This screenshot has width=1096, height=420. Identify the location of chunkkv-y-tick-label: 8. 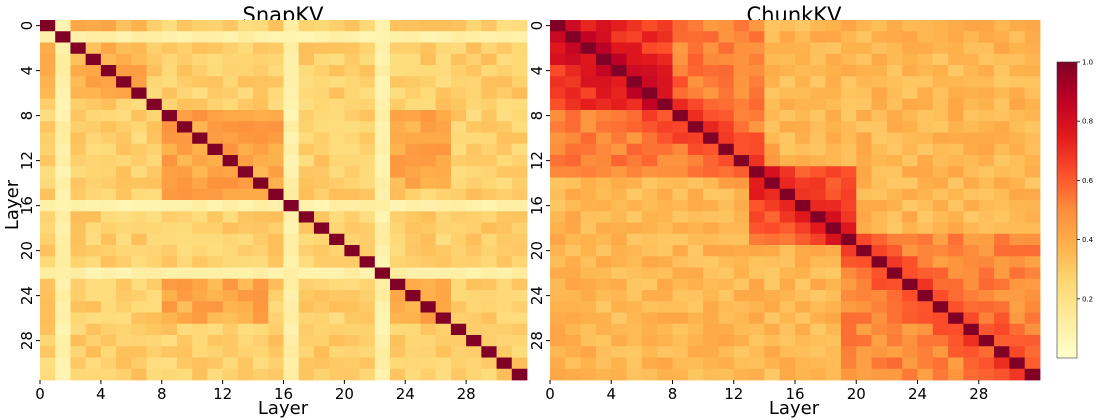
(537, 116).